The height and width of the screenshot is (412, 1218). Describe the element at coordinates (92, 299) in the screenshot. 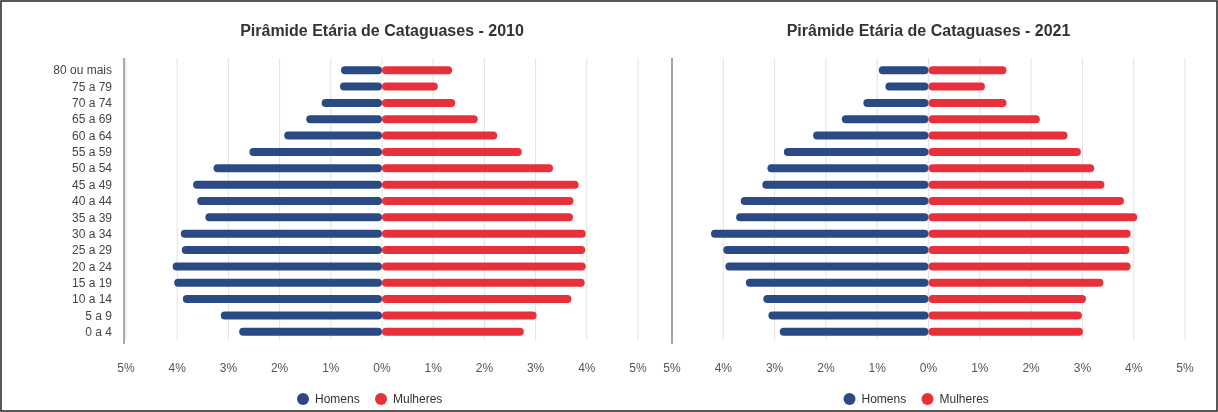

I see `y-tick-label: 10 a 14` at that location.